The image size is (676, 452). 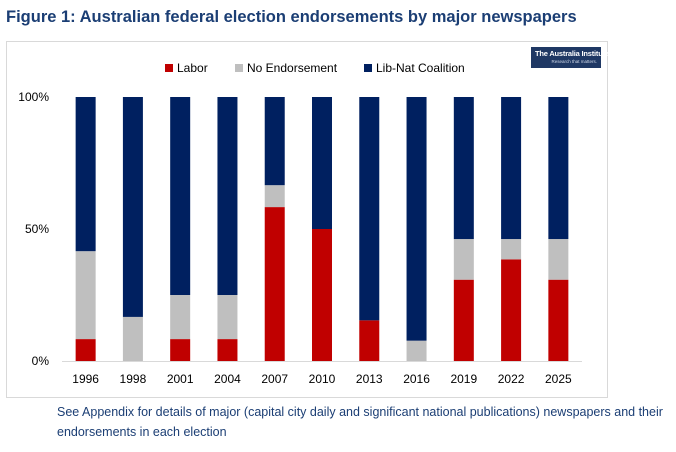 I want to click on legend-label-lib-nat-coalition: Lib-Nat Coalition, so click(x=420, y=68).